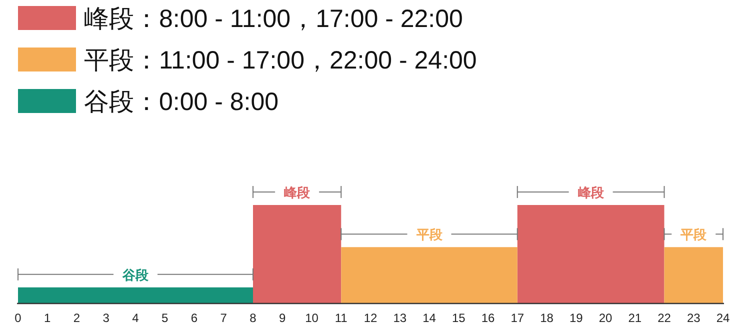 This screenshot has height=325, width=750. I want to click on x-tick-label: 15, so click(459, 318).